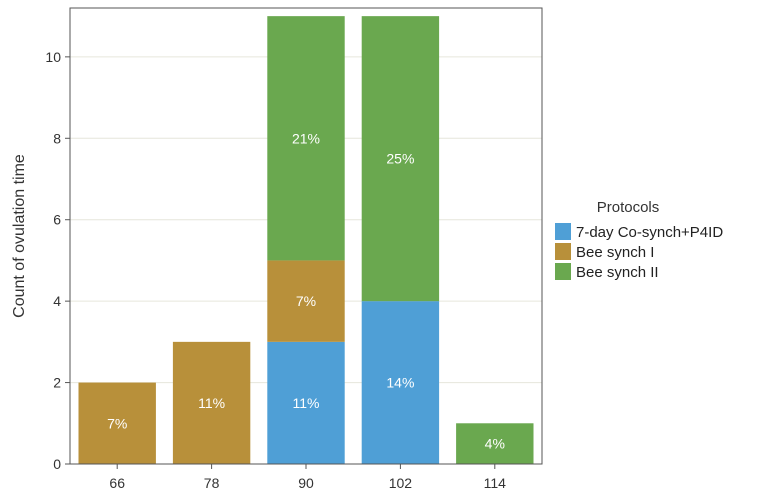  I want to click on x-tick-label: 66, so click(117, 483).